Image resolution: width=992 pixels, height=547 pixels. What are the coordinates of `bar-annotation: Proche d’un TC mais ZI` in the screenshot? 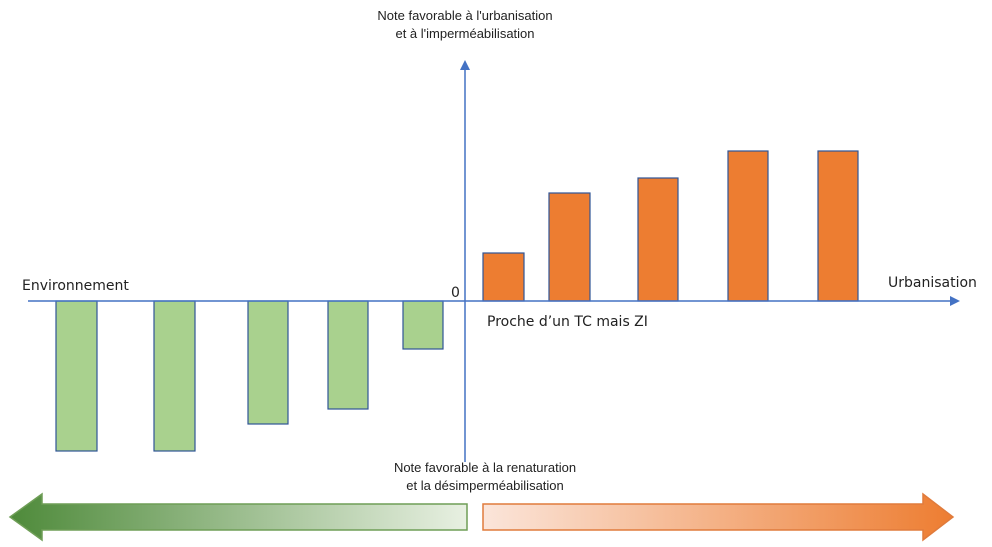 It's located at (567, 322).